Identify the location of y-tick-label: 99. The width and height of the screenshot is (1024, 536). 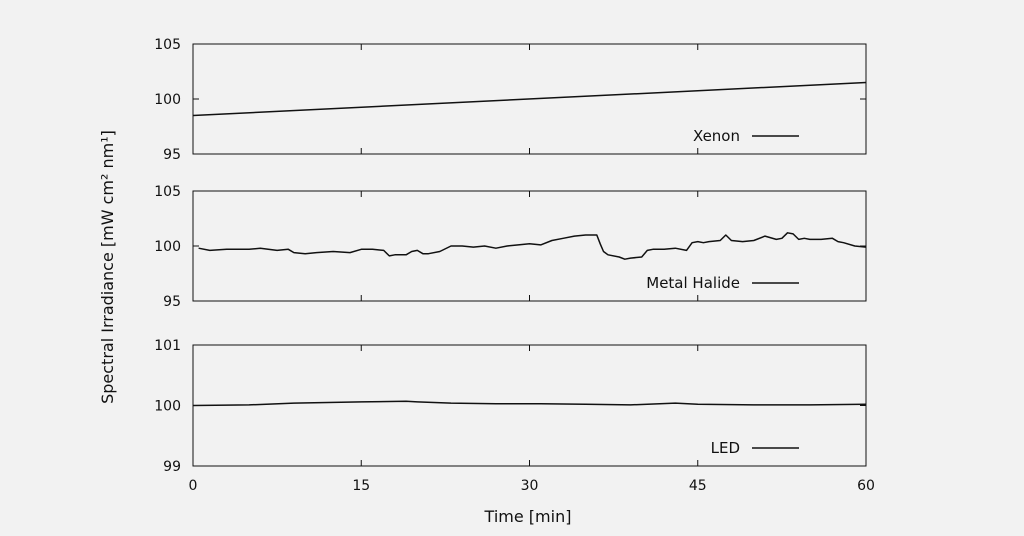
(172, 467).